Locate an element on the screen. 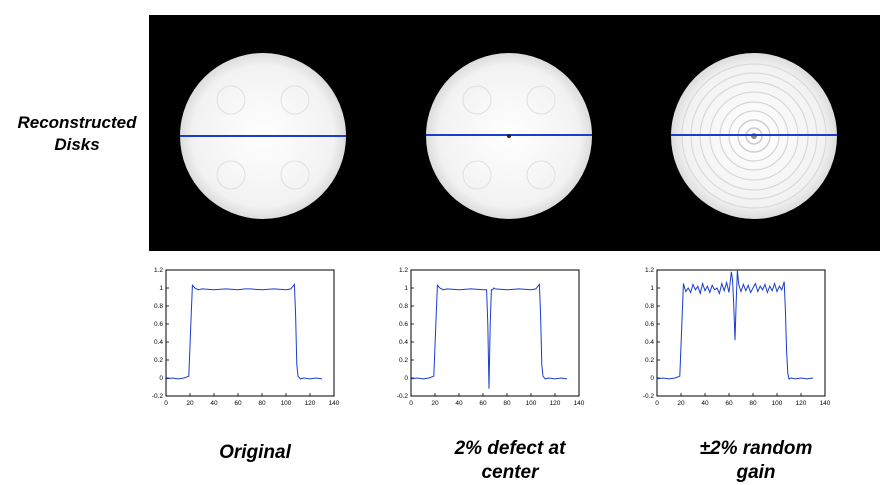  side-label-line2: Disks is located at coordinates (77, 144).